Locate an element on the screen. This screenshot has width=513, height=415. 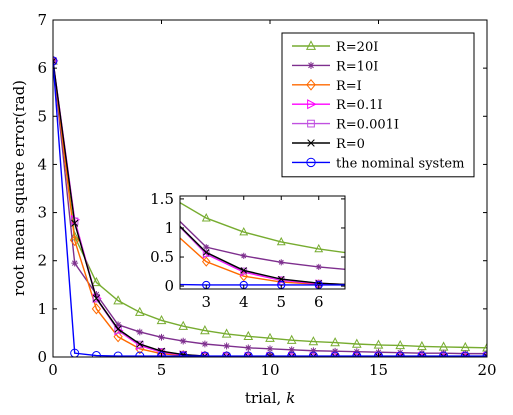
inset-point-r-10i is located at coordinates (206, 247).